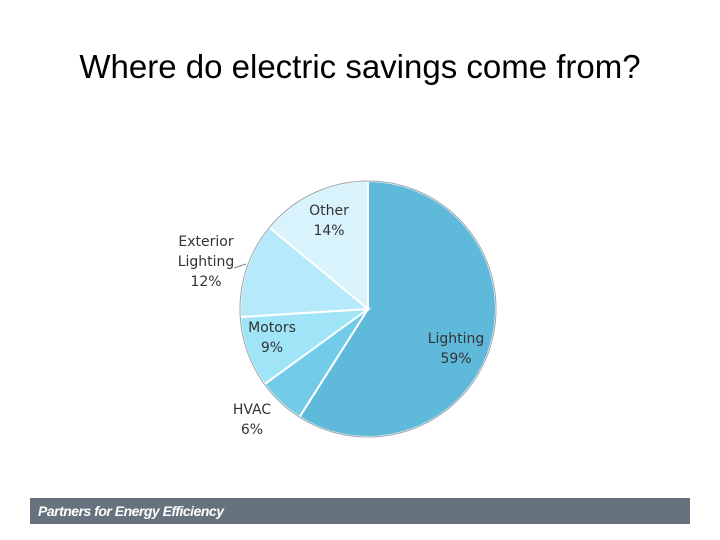  What do you see at coordinates (240, 266) in the screenshot?
I see `leader-line` at bounding box center [240, 266].